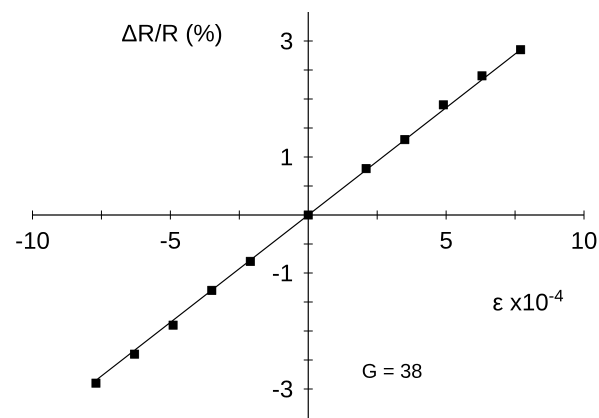 This screenshot has width=599, height=418. I want to click on x-axis-title: ε x10$^{-4}$, so click(528, 300).